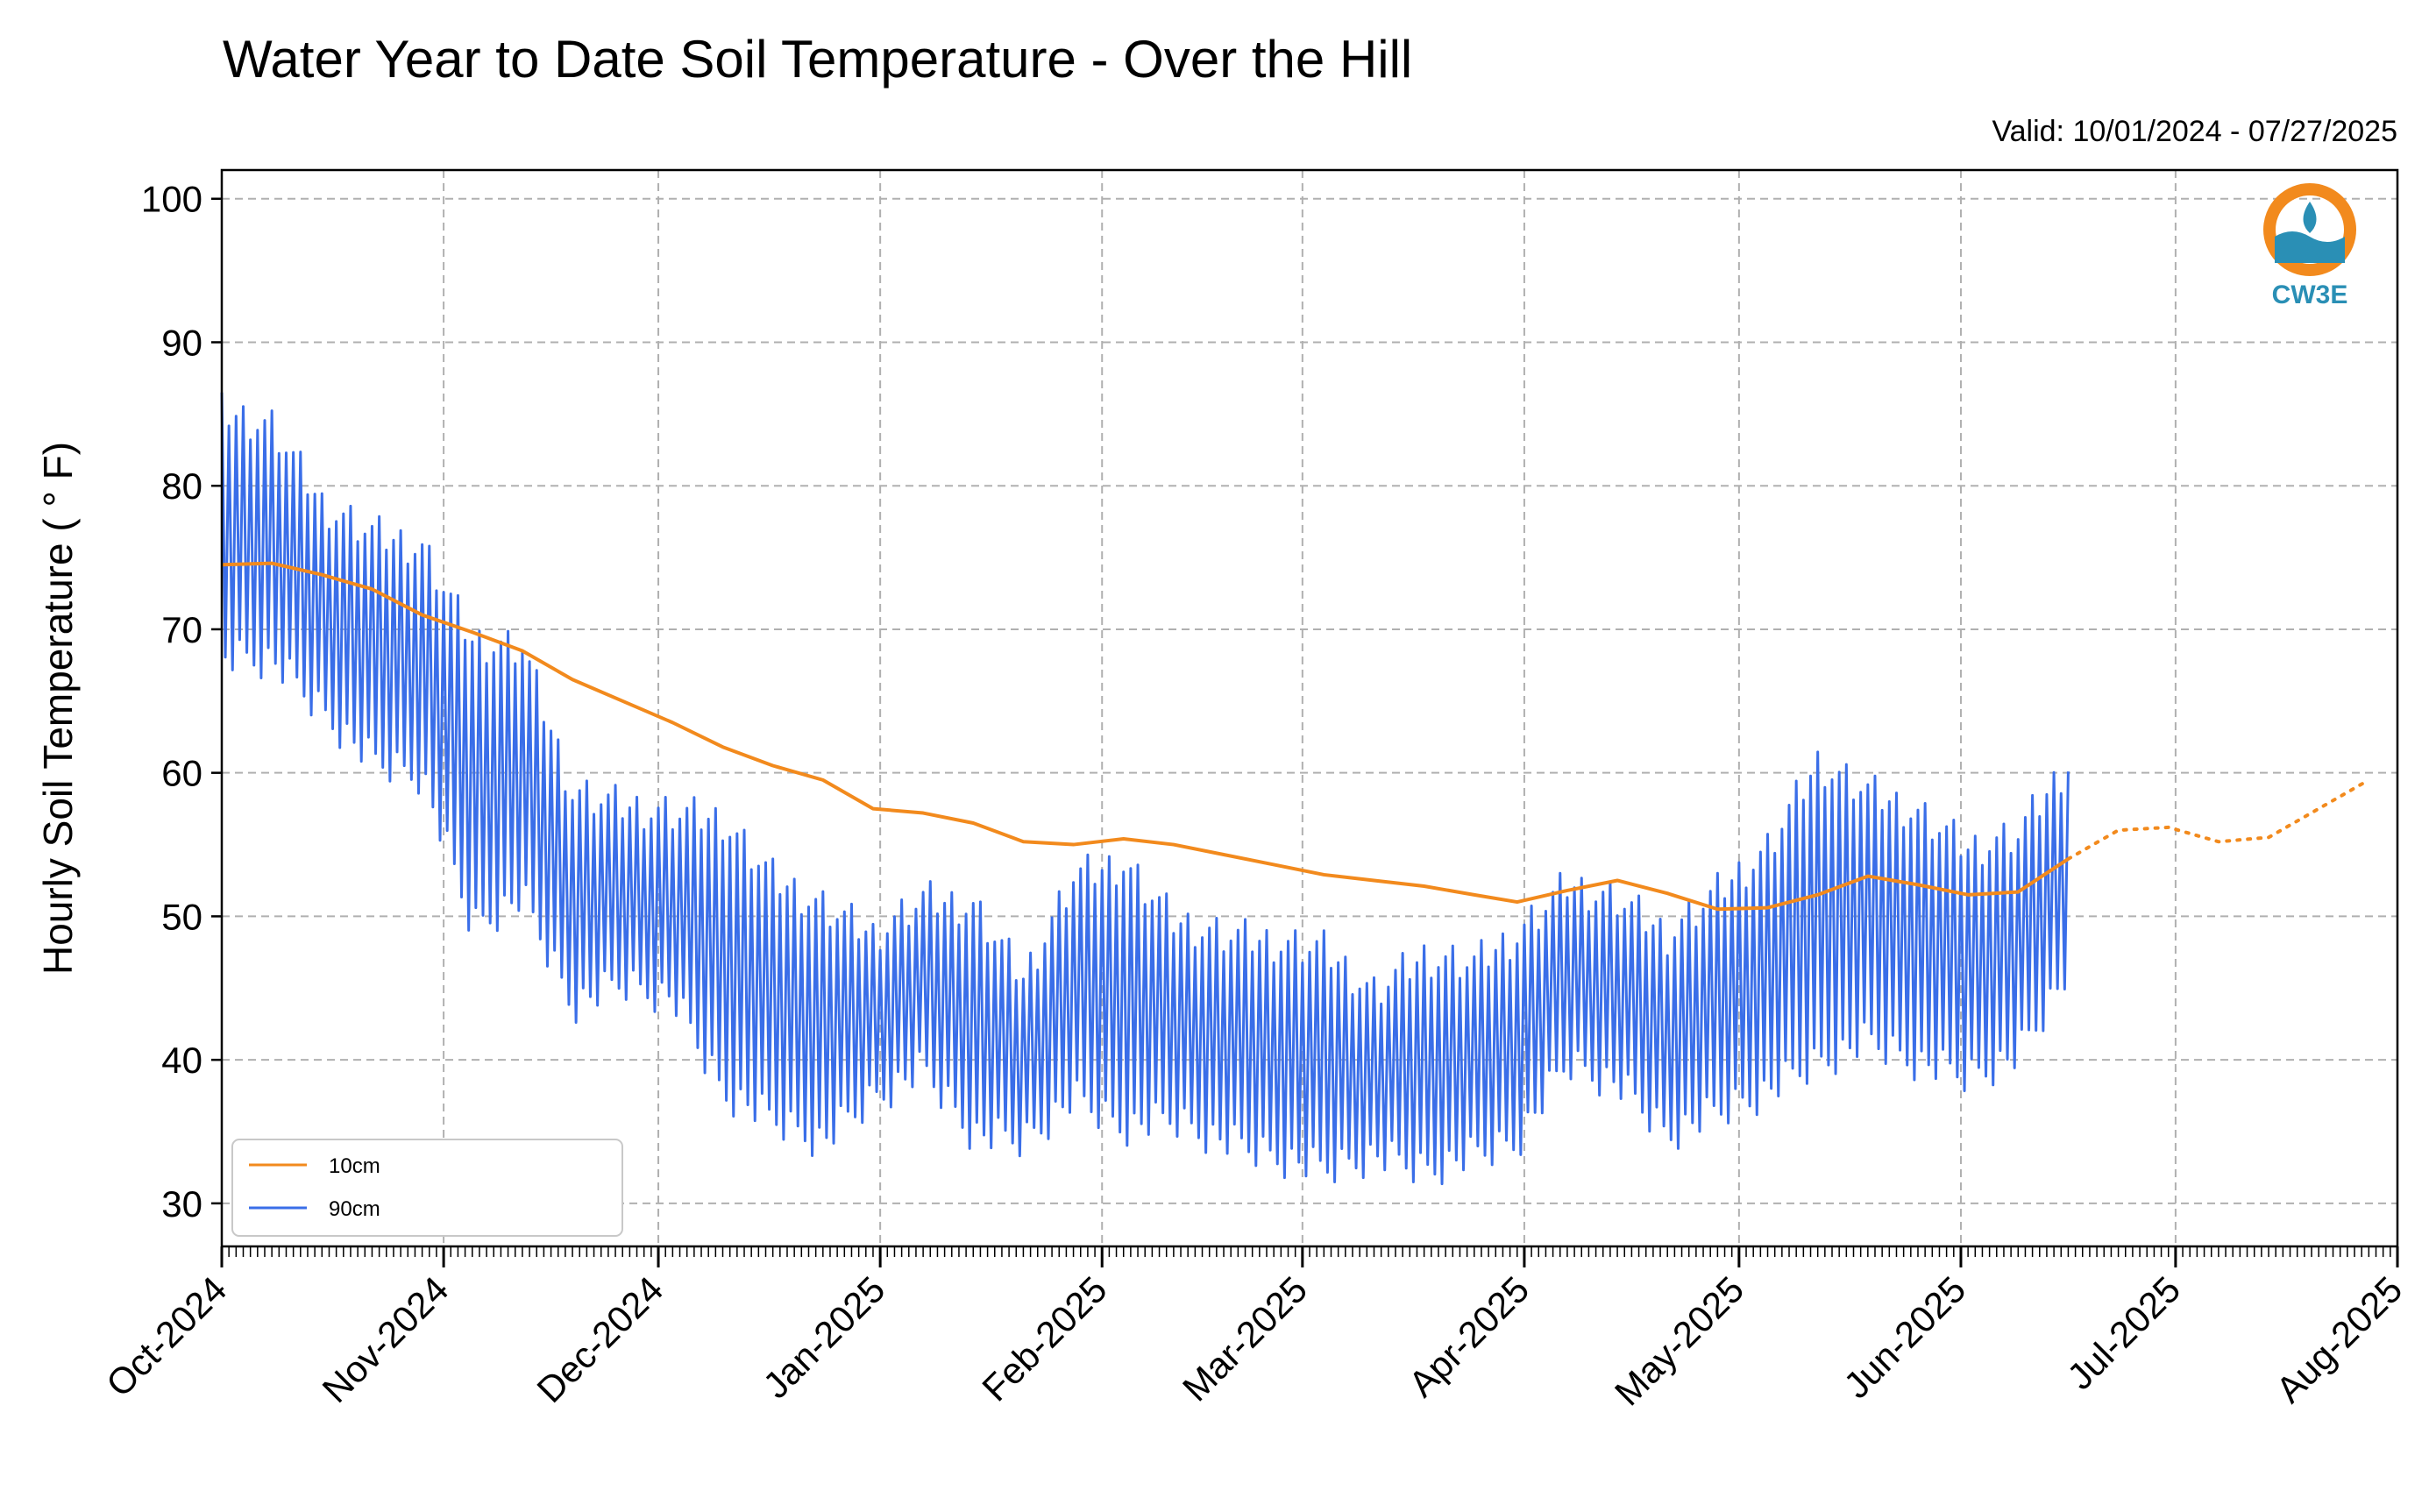 The height and width of the screenshot is (1512, 2429). What do you see at coordinates (1309, 1251) in the screenshot?
I see `x-minor-ticks` at bounding box center [1309, 1251].